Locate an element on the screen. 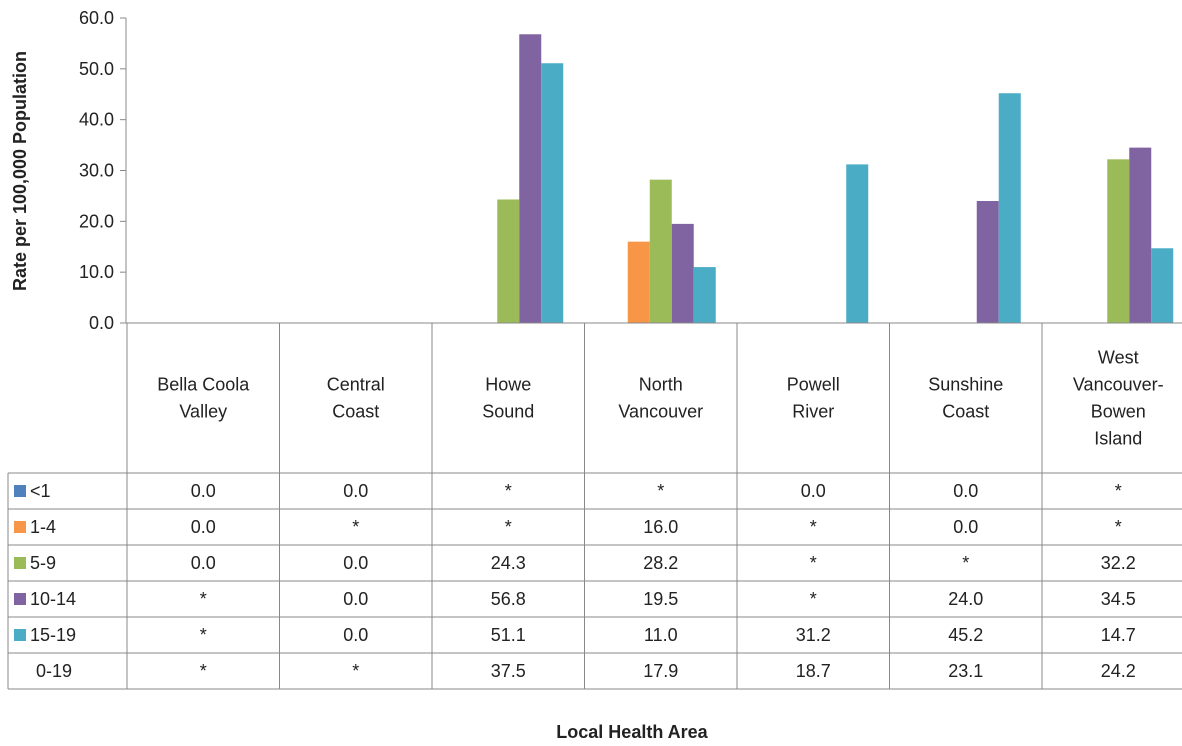 The image size is (1182, 746). category-label: River is located at coordinates (813, 412).